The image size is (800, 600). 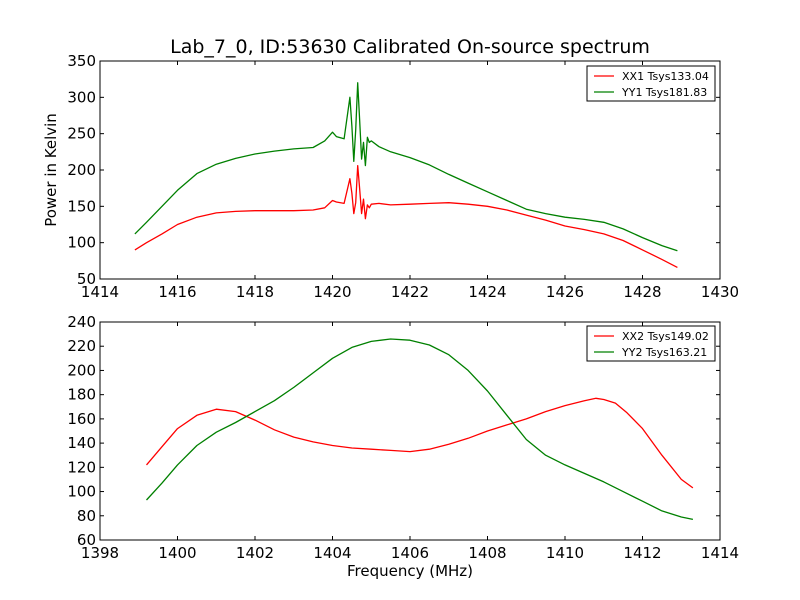 I want to click on y-tick-label: 140, so click(x=81, y=443).